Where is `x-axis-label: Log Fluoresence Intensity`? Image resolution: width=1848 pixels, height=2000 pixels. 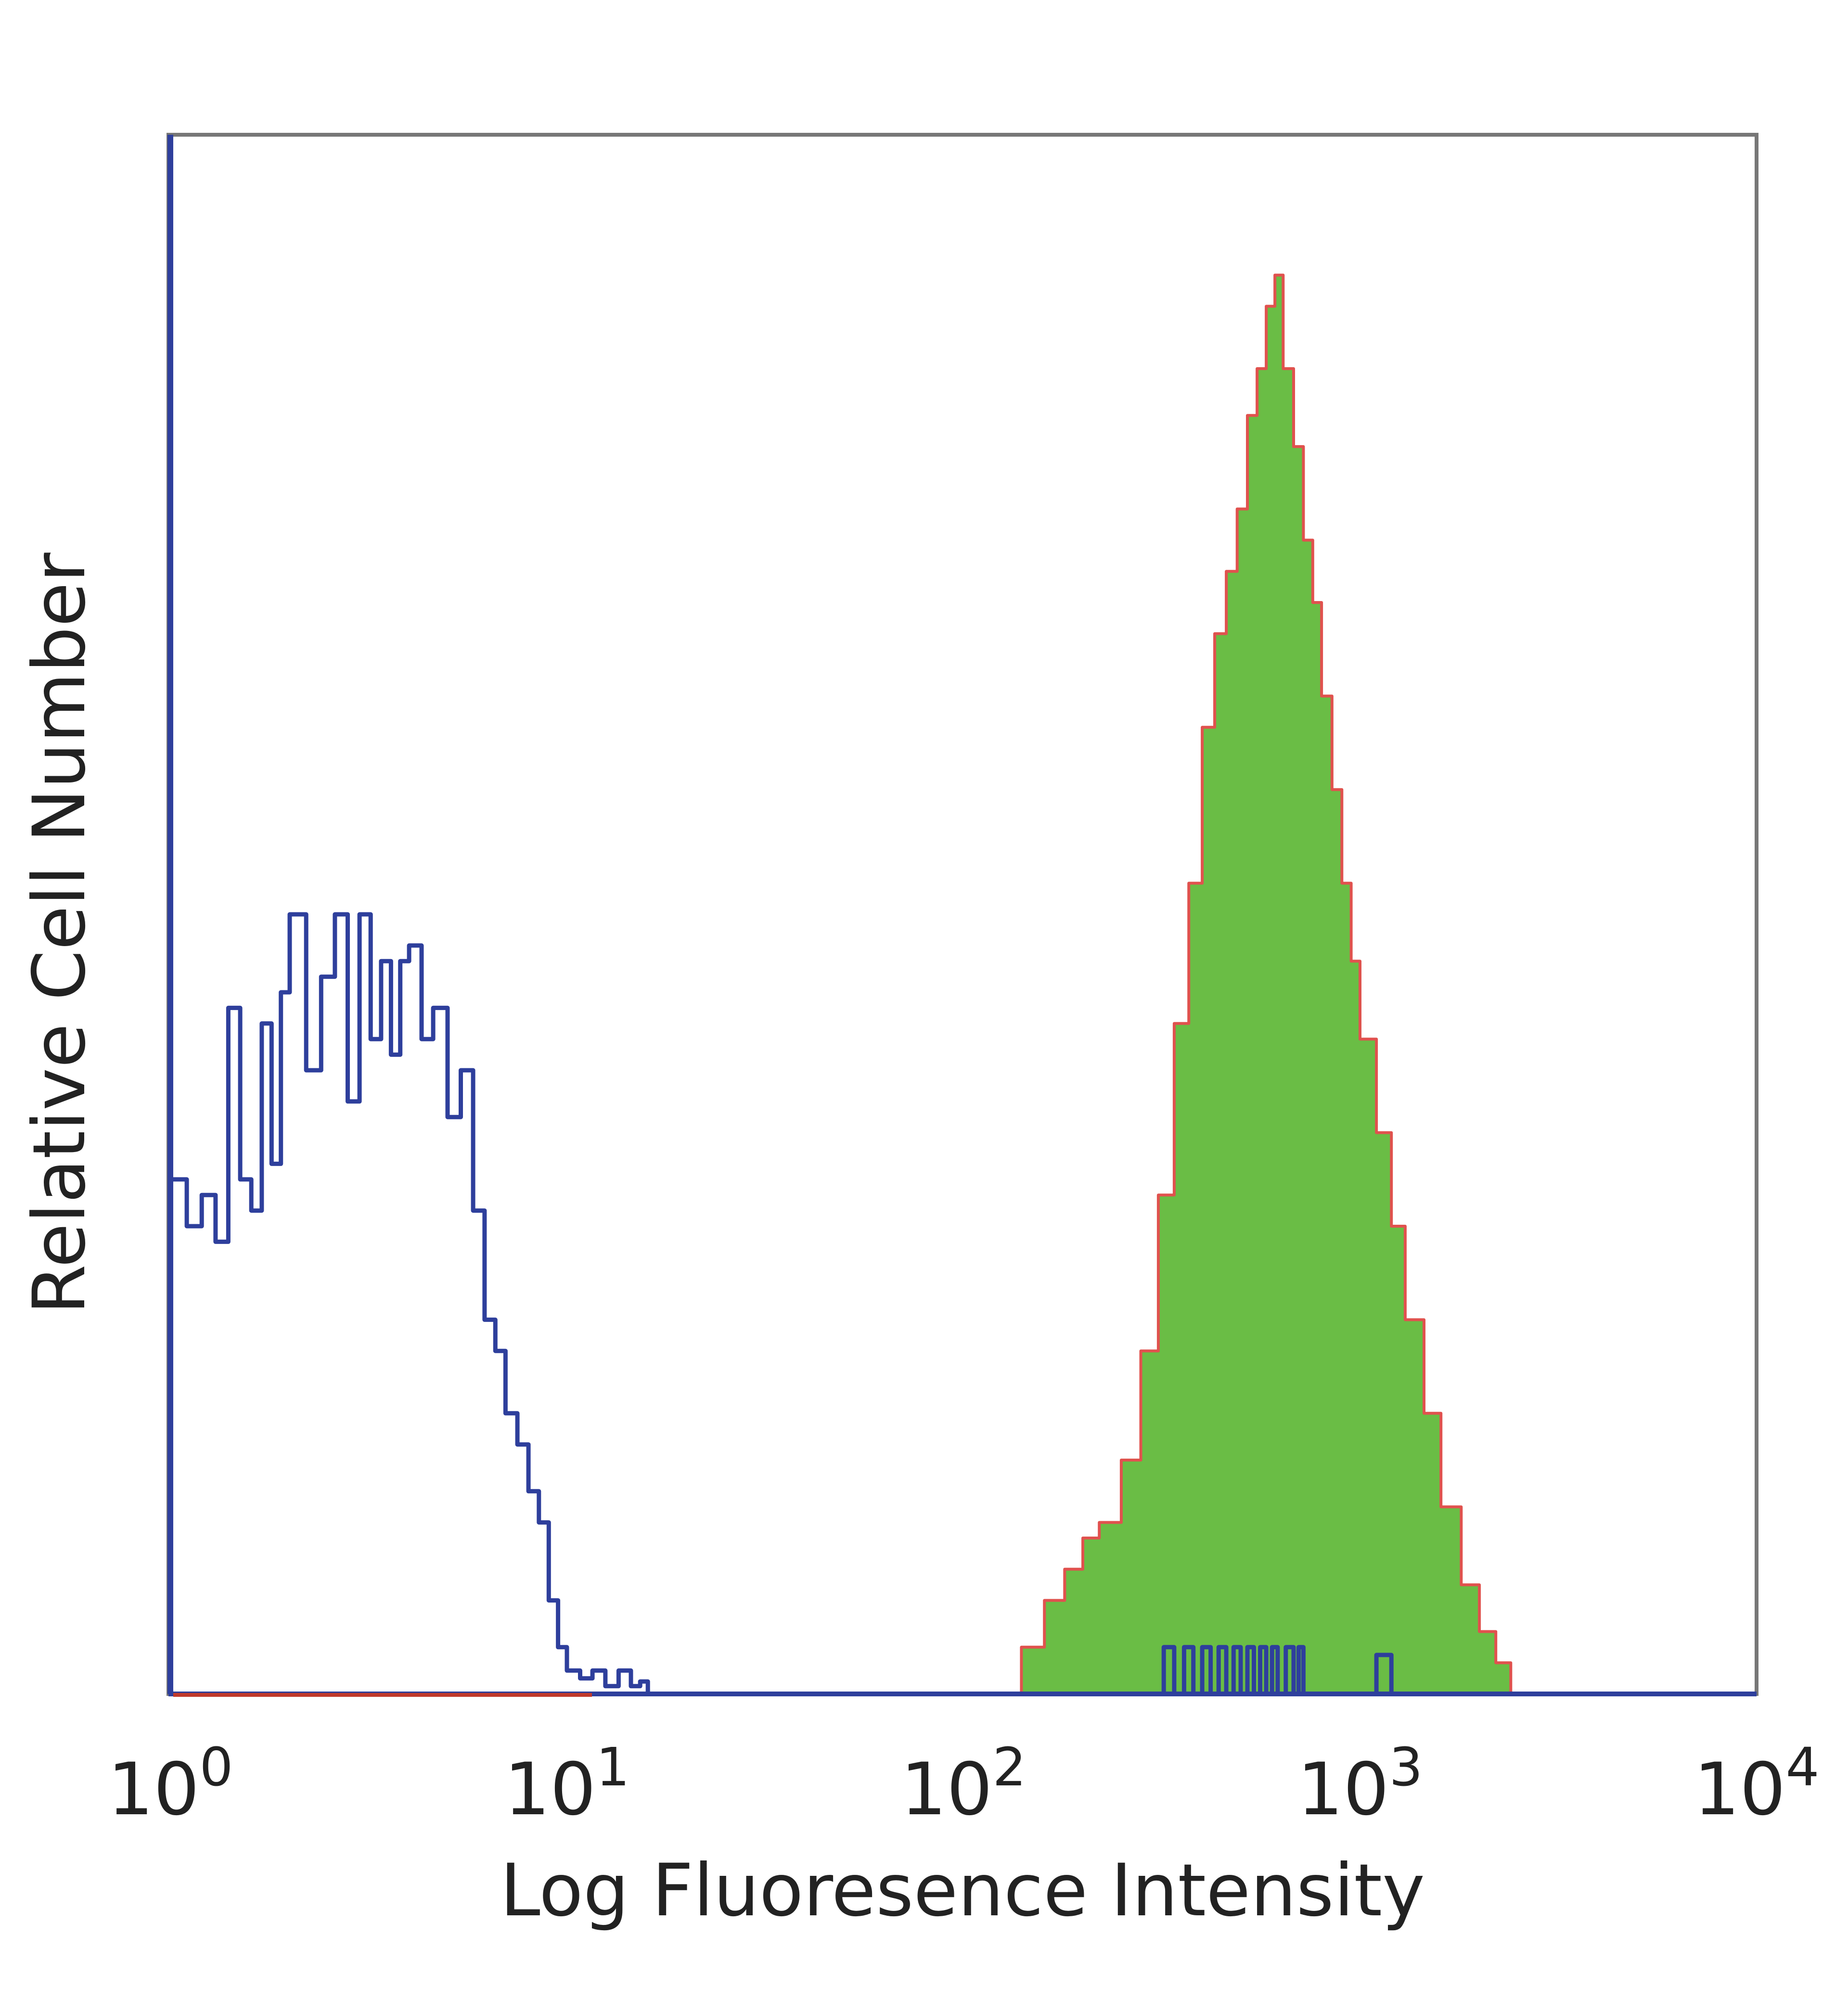 x-axis-label: Log Fluoresence Intensity is located at coordinates (962, 1891).